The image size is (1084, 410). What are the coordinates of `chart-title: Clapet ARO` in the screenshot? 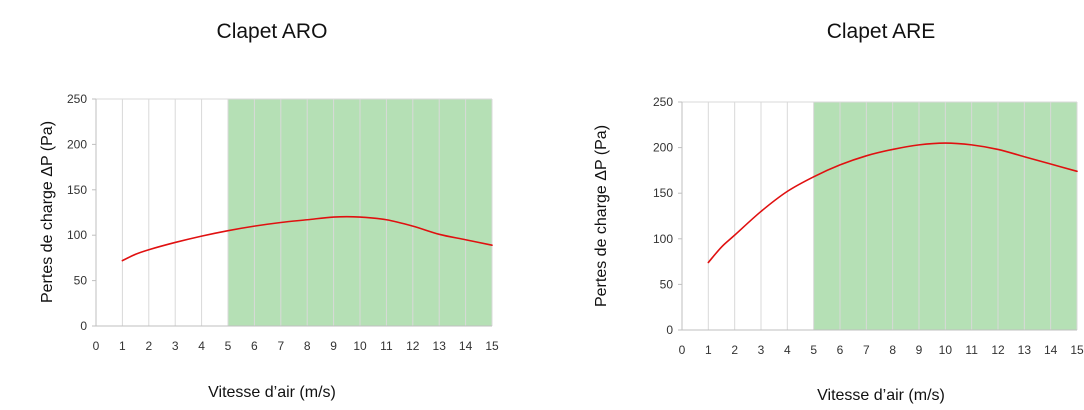 It's located at (272, 31).